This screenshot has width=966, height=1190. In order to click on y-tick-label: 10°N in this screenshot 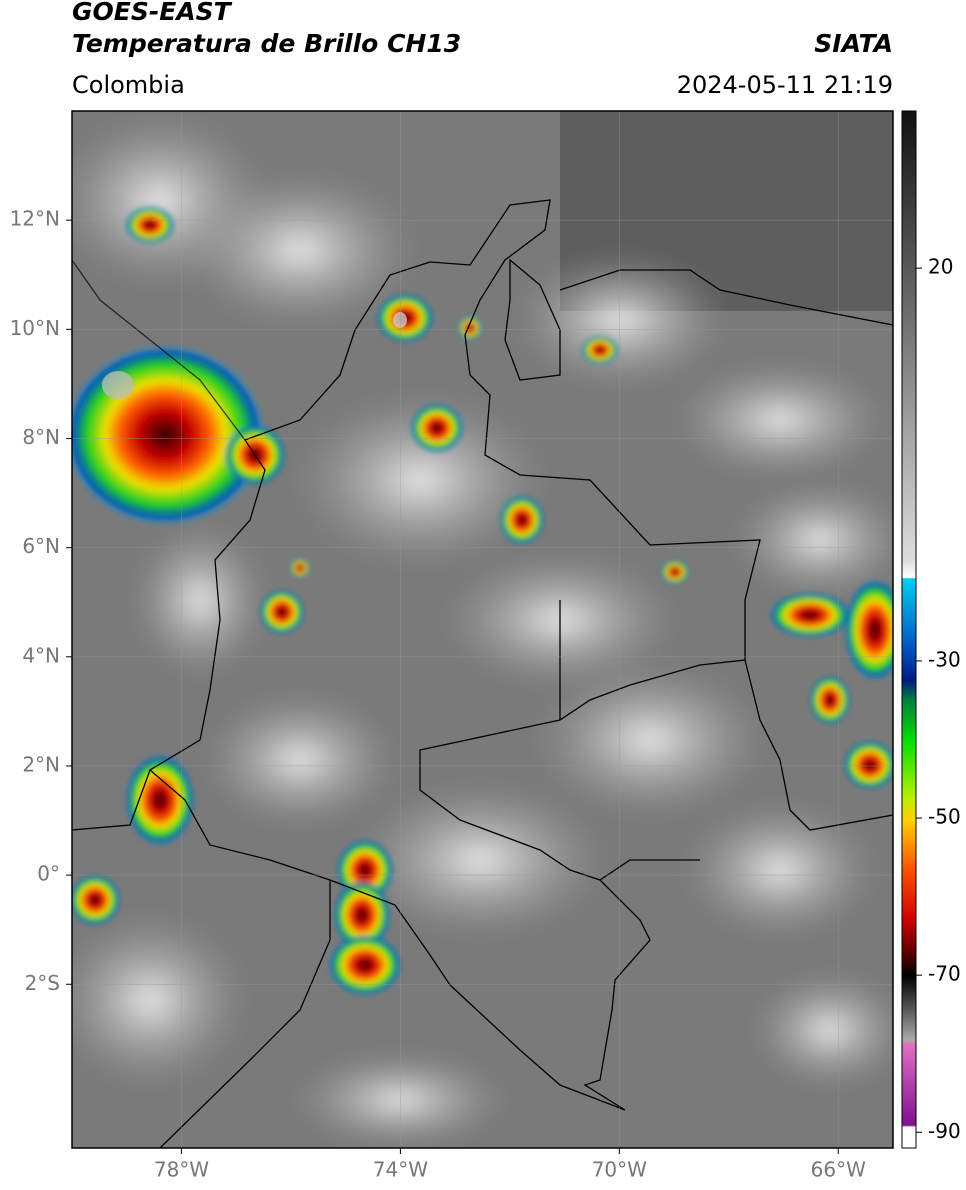, I will do `click(35, 328)`.